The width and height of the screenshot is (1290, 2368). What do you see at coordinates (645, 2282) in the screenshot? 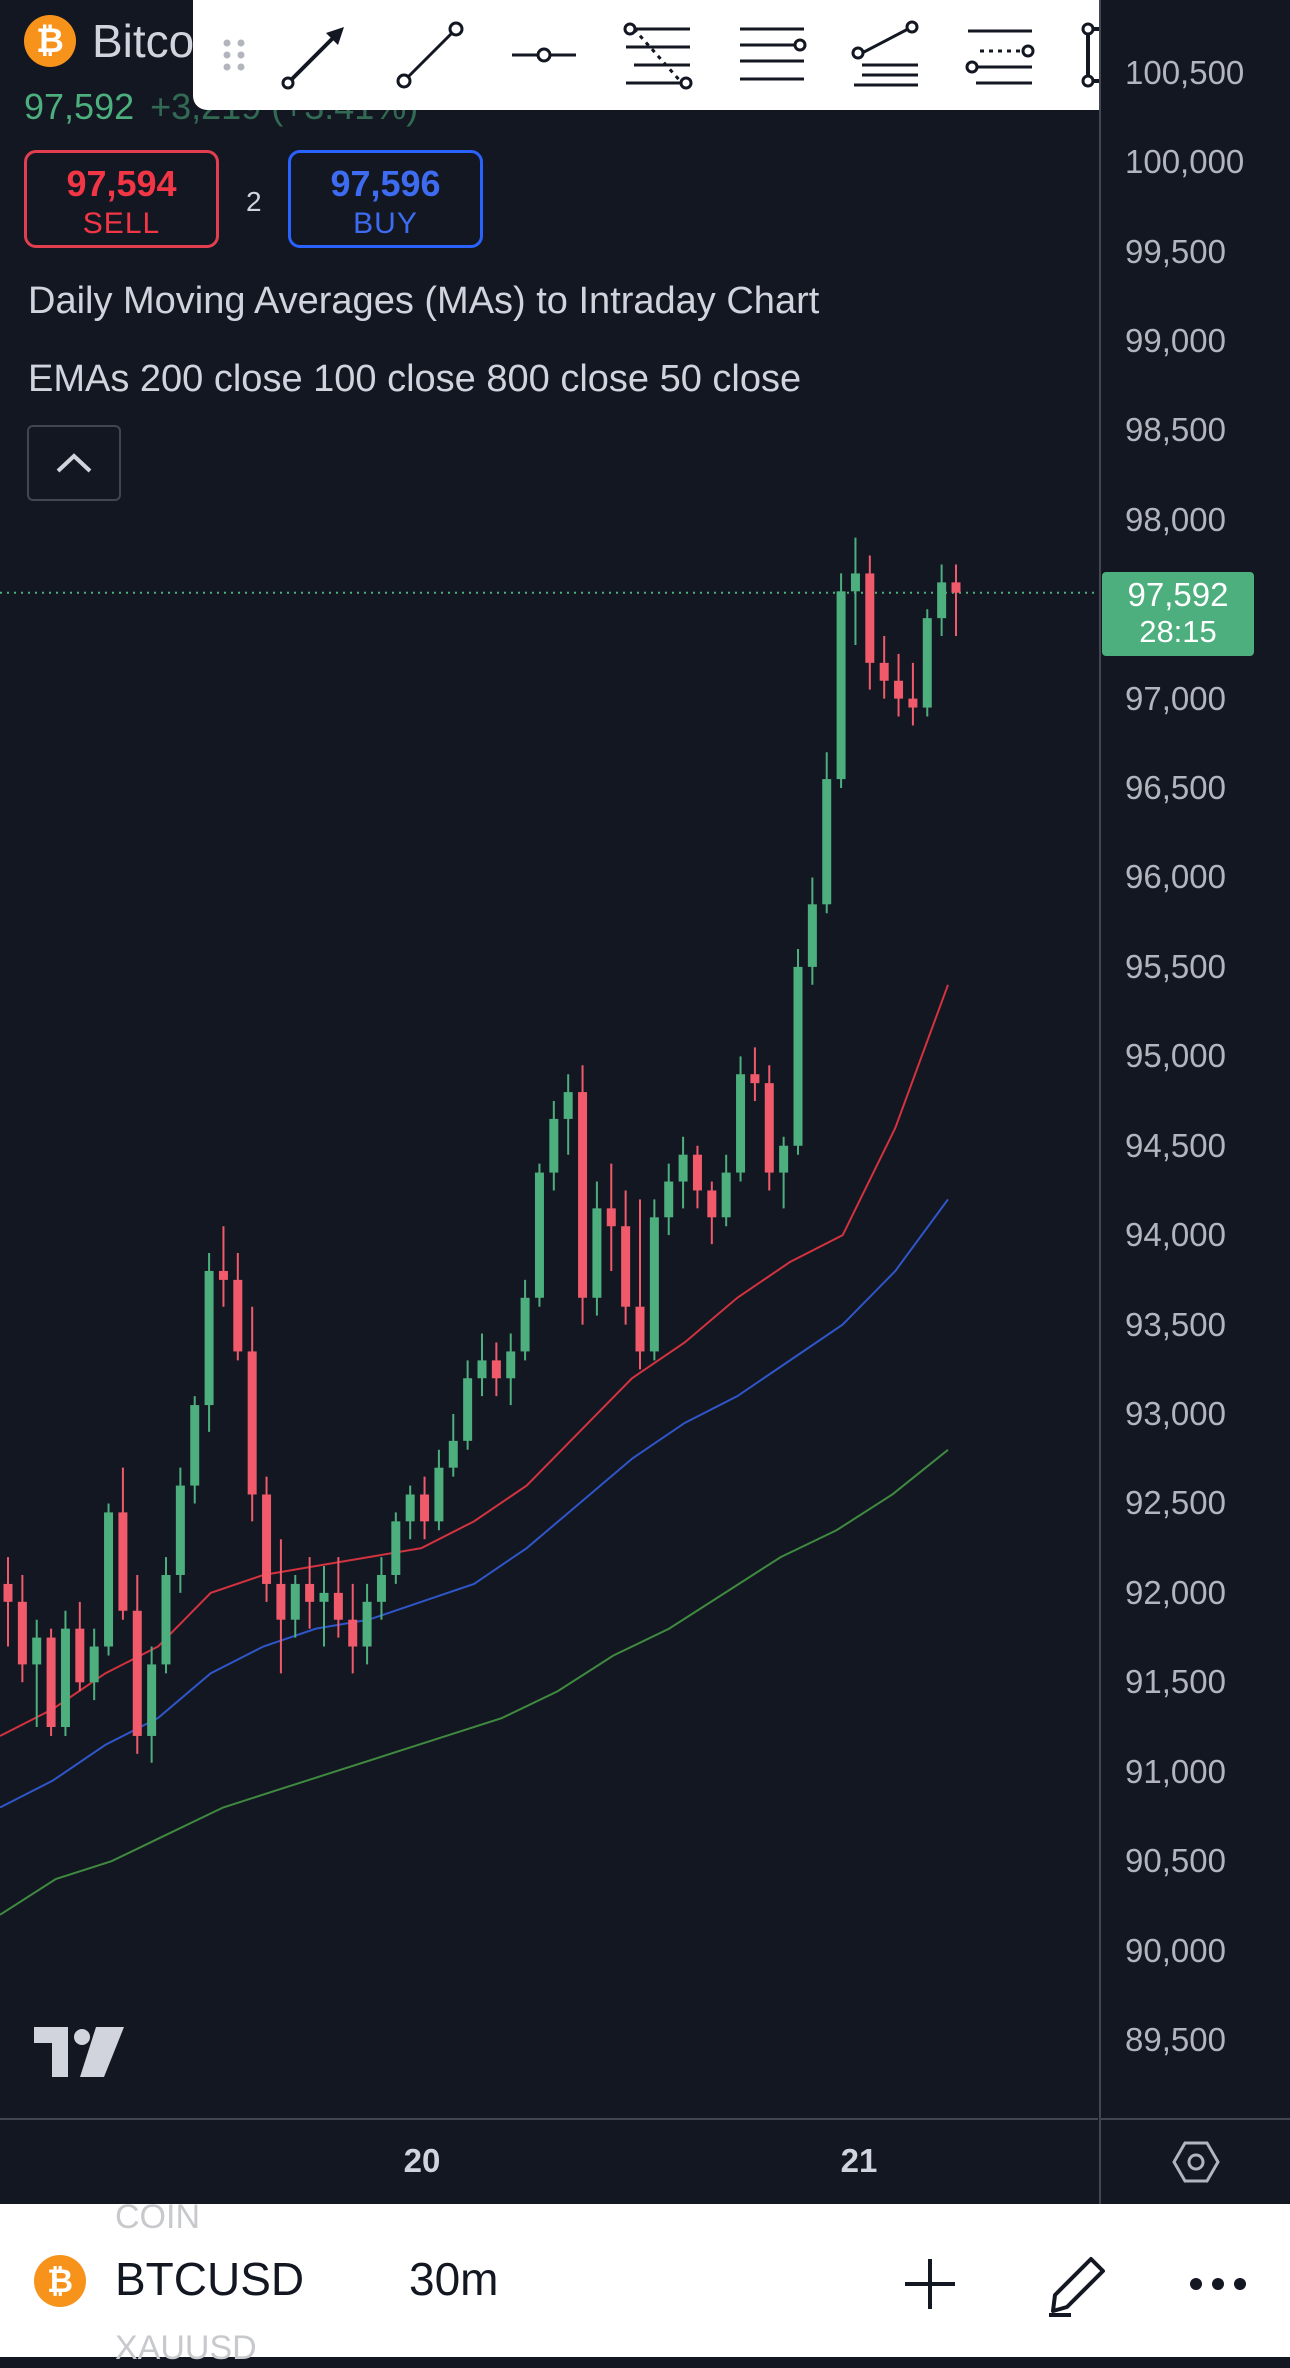
I see `bottom-bar: COIN ₿ BTCUSD 30m XAUUSD` at bounding box center [645, 2282].